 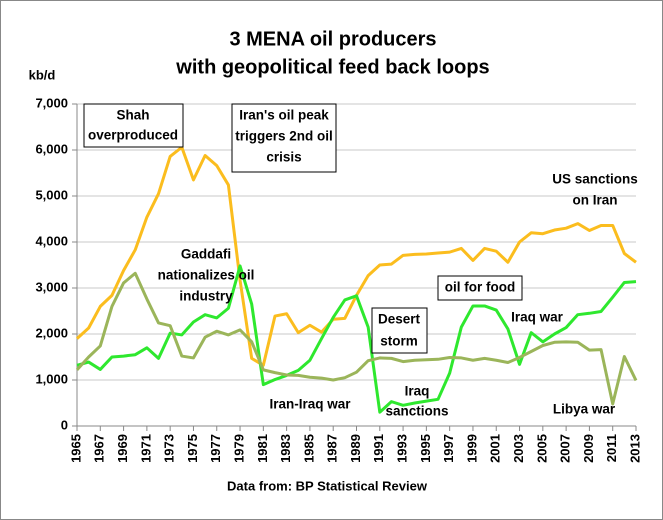 What do you see at coordinates (399, 319) in the screenshot?
I see `annotation: Desert` at bounding box center [399, 319].